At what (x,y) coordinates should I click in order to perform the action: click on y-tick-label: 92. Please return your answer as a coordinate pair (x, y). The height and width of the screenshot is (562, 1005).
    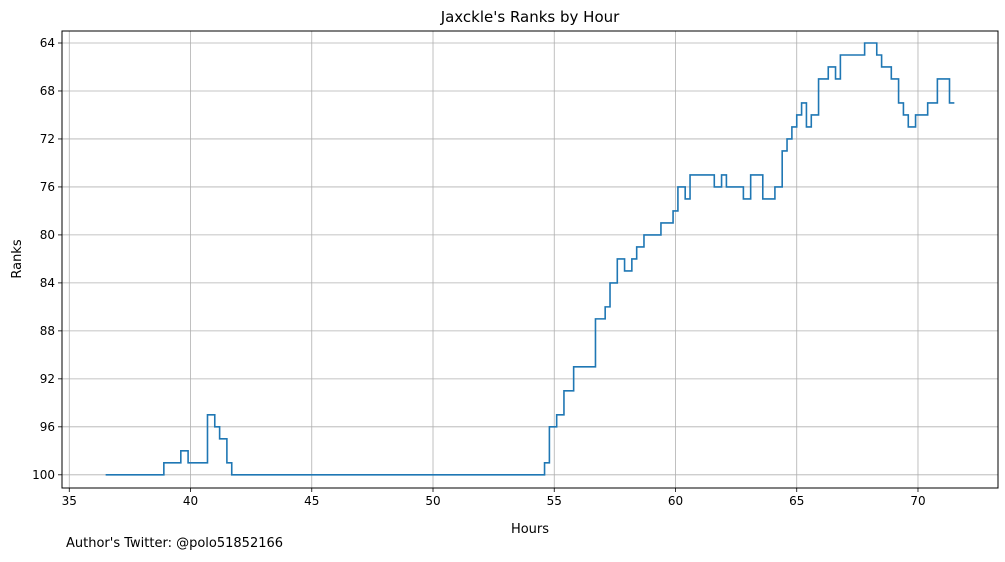
    Looking at the image, I should click on (47, 379).